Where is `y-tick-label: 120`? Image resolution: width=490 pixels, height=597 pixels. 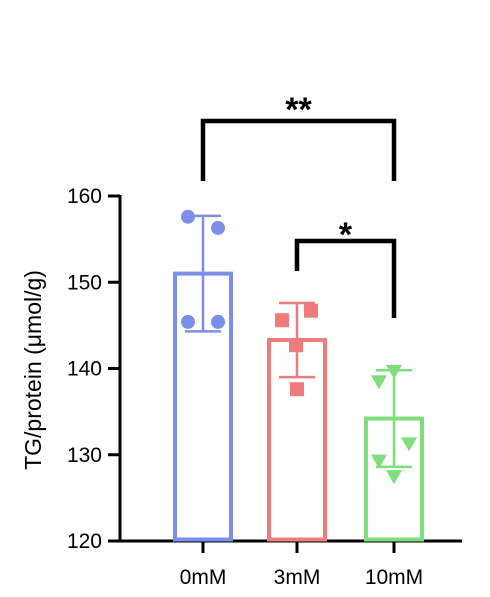 y-tick-label: 120 is located at coordinates (84, 541).